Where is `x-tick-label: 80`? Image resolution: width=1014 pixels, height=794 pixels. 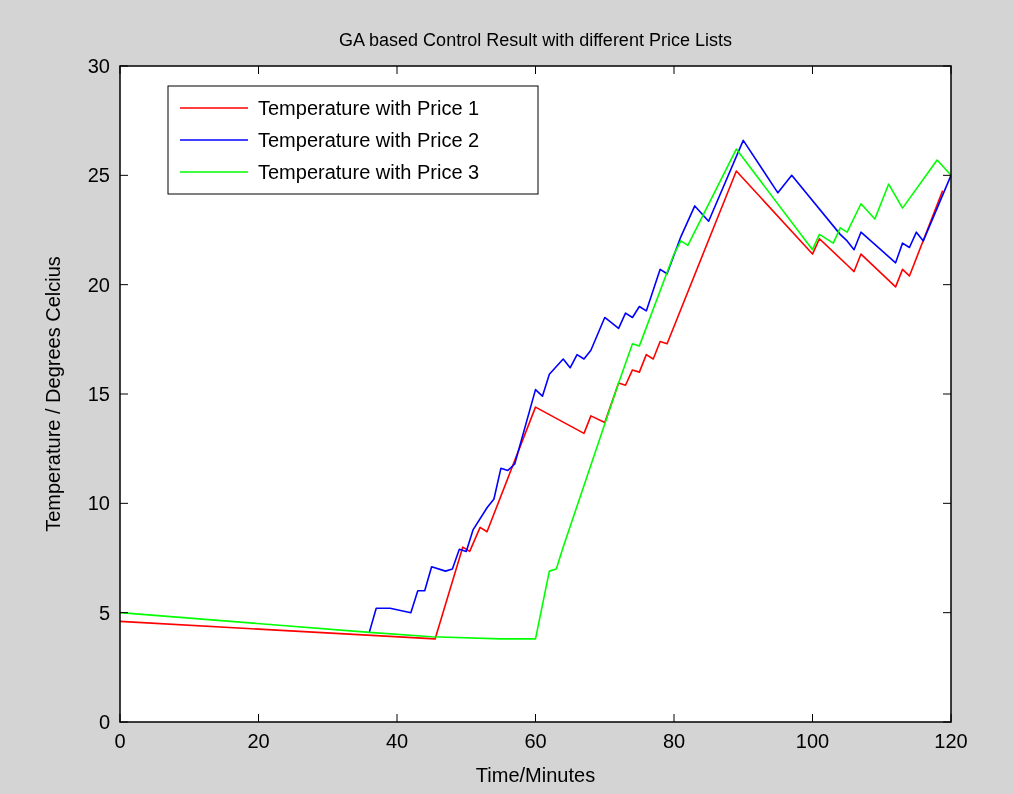 x-tick-label: 80 is located at coordinates (674, 741).